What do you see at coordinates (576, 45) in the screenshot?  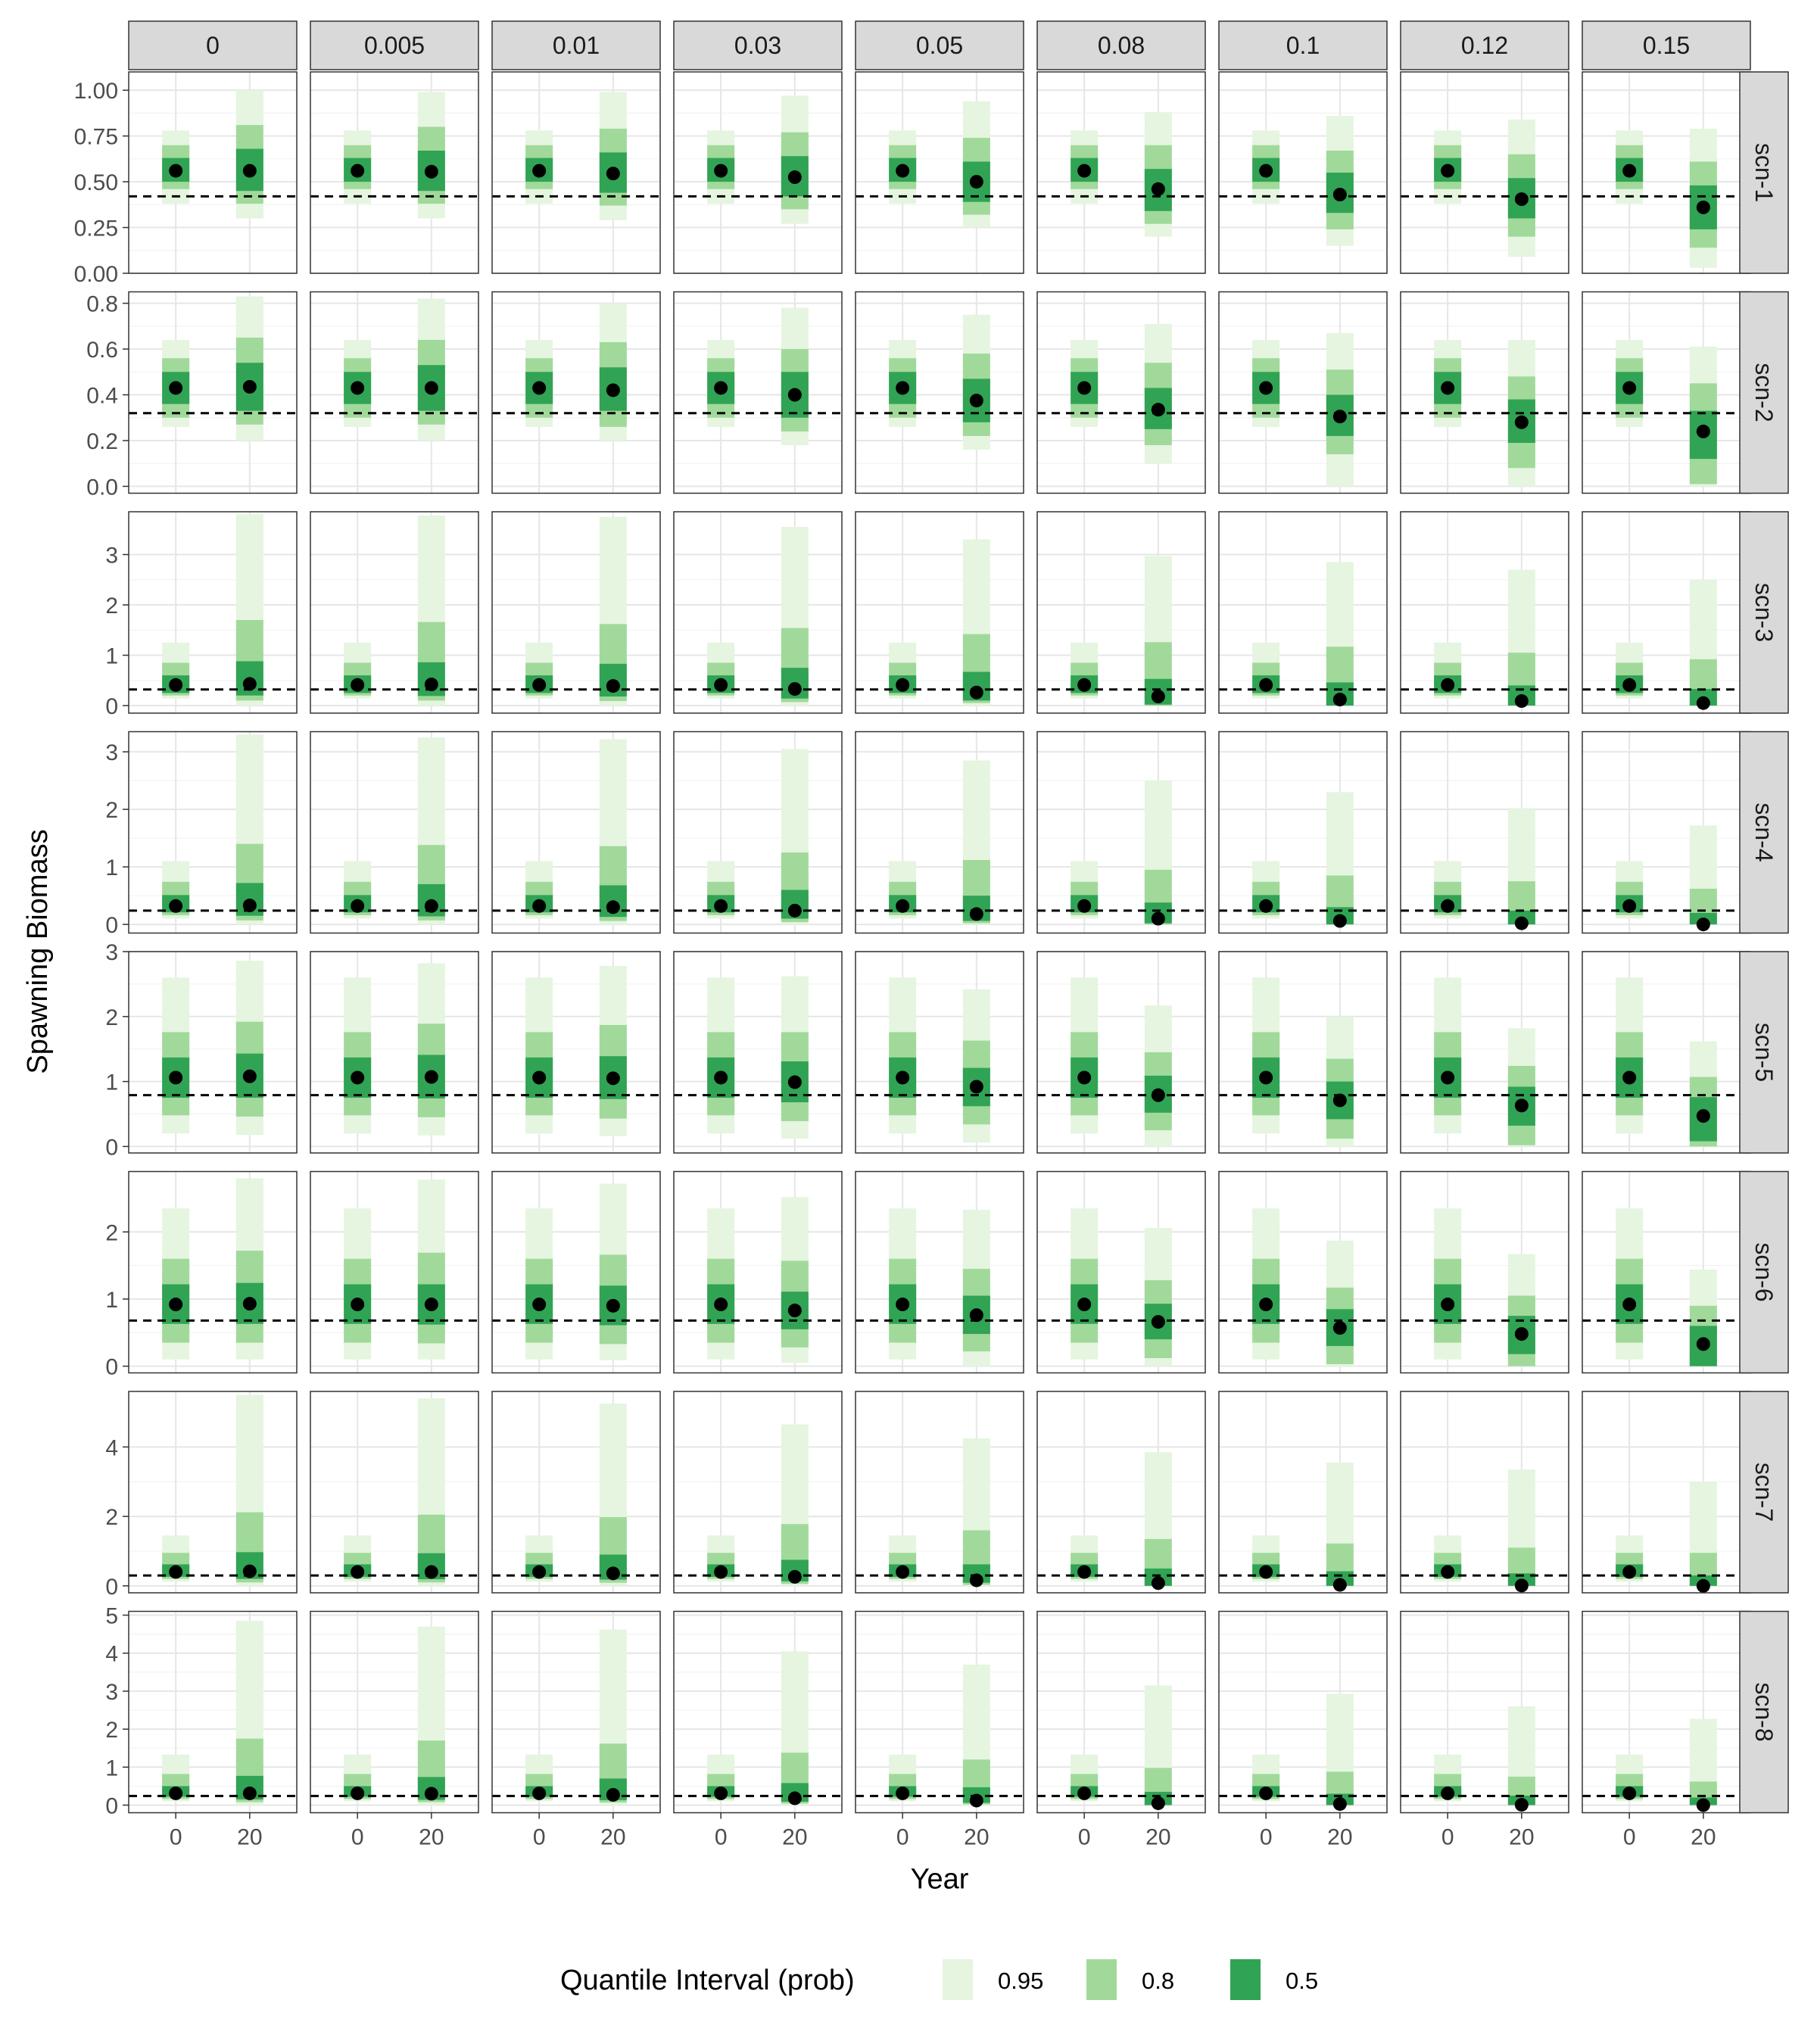 I see `column-strip-label: 0.01` at bounding box center [576, 45].